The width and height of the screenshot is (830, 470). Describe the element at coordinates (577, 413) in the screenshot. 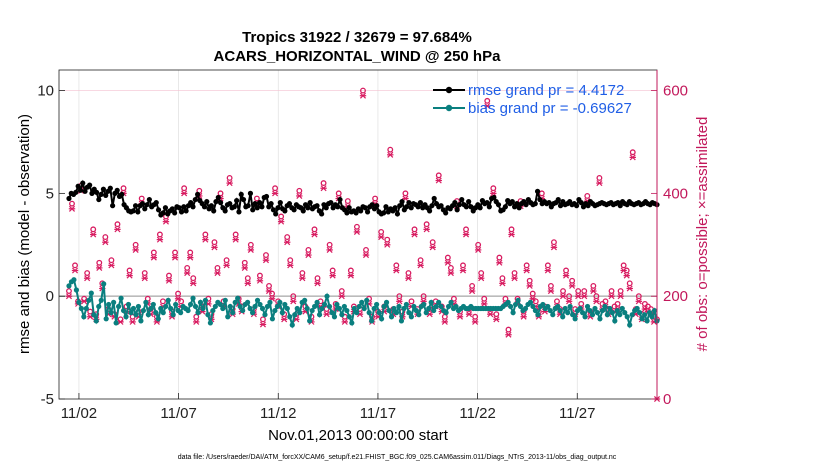

I see `x-tick-label: 11/27` at that location.